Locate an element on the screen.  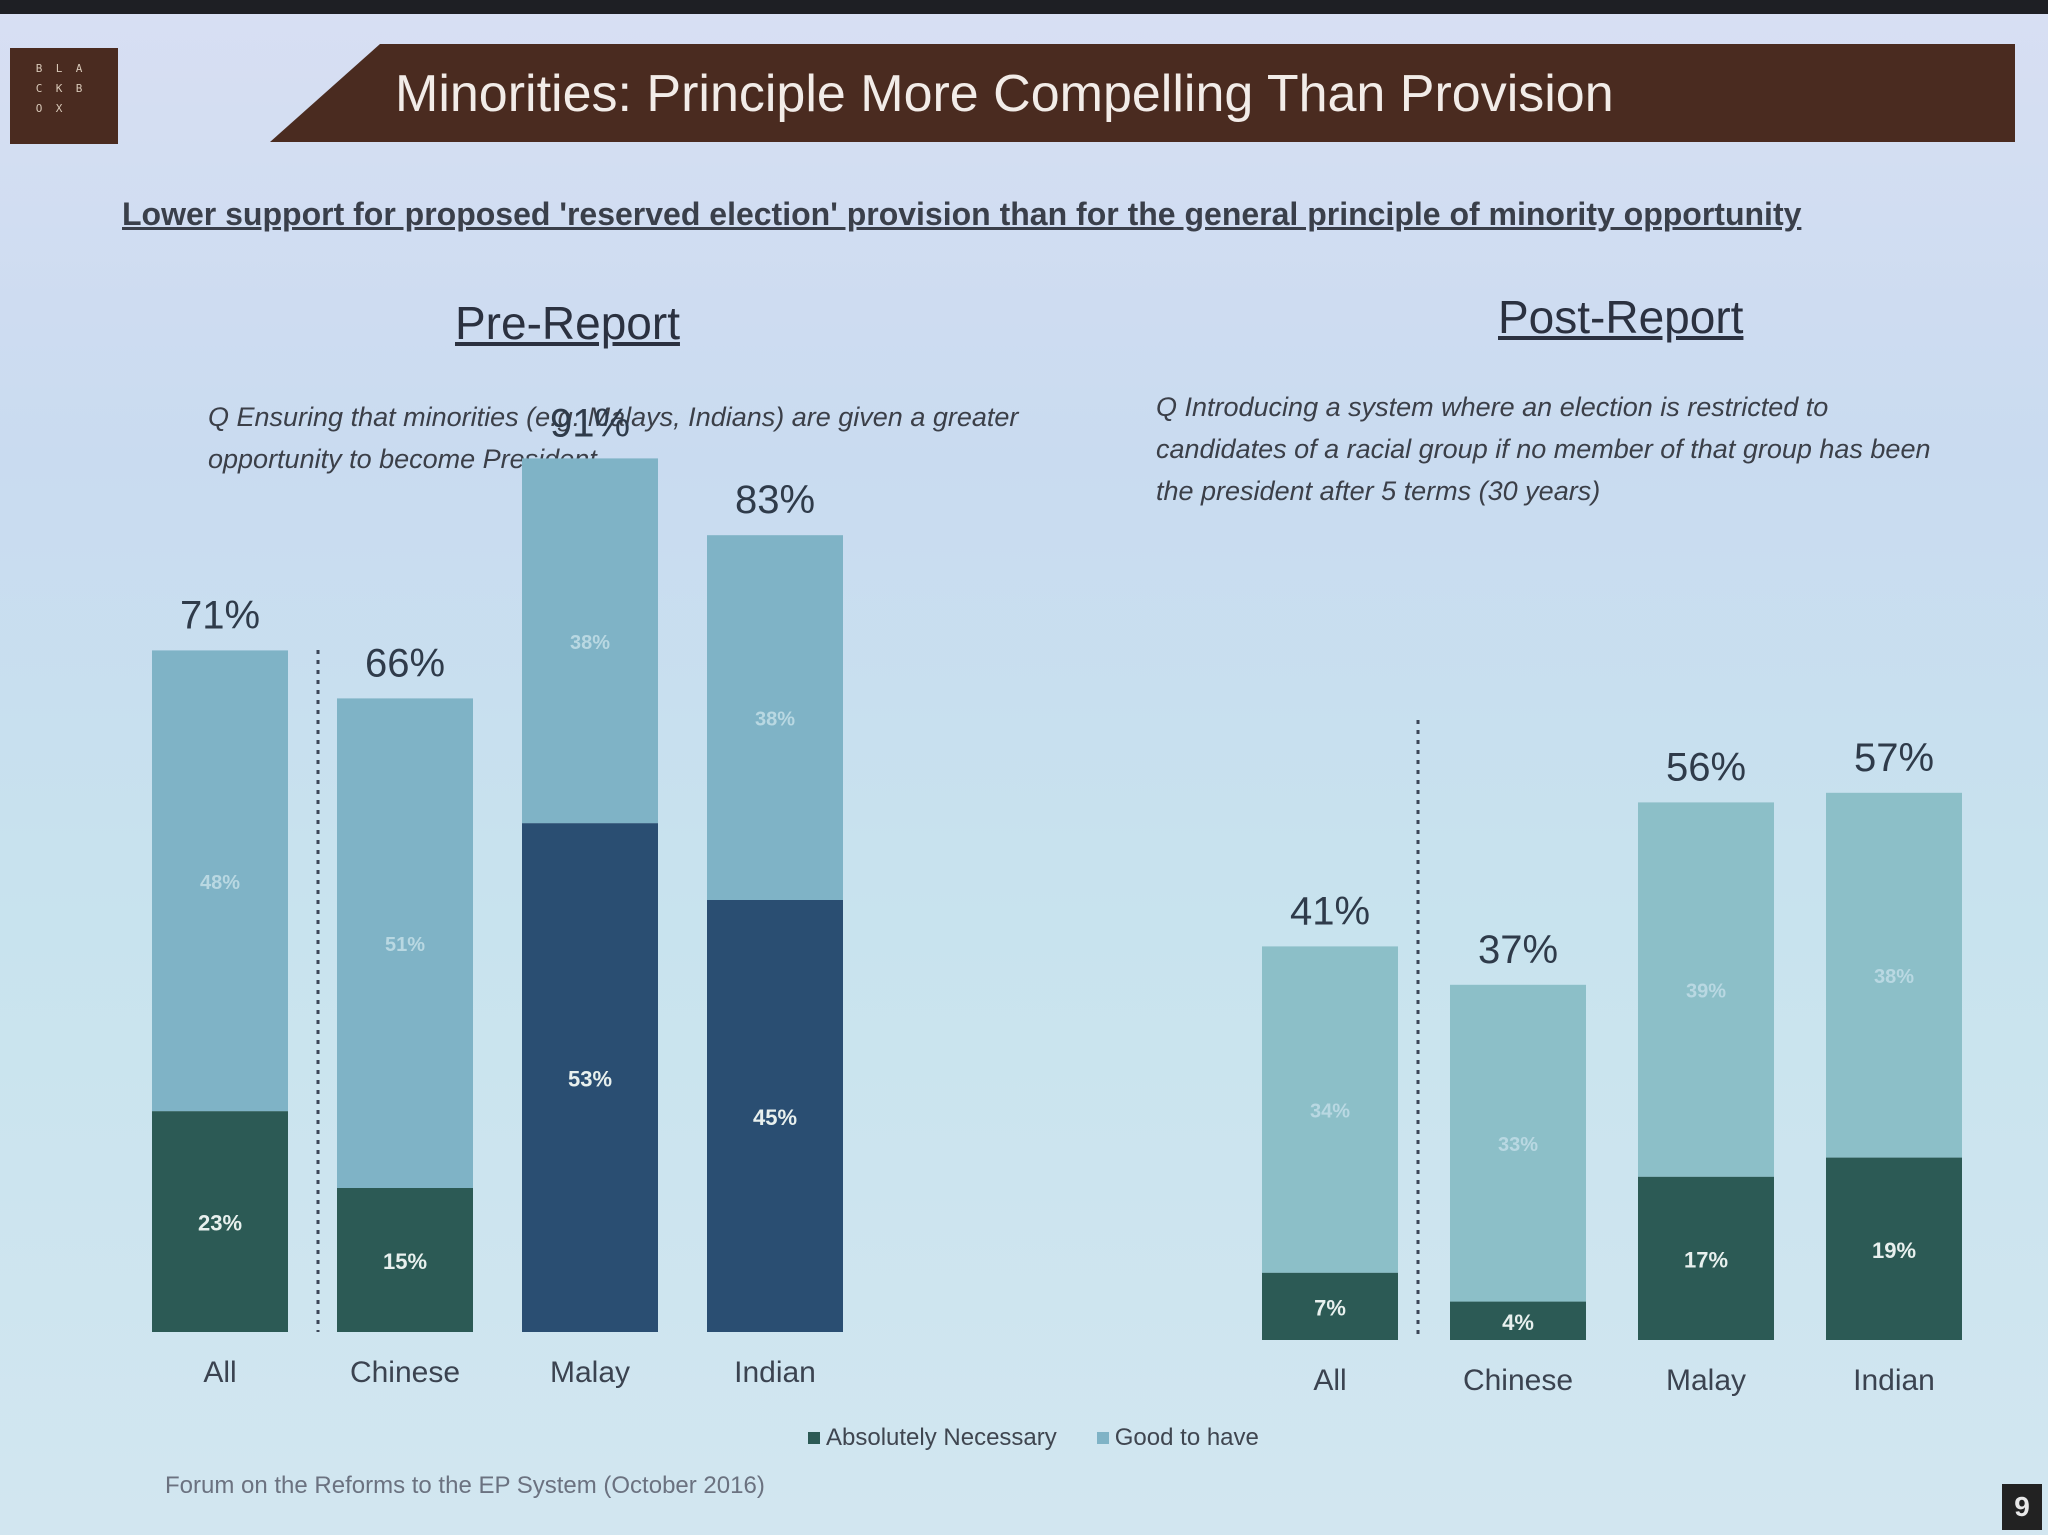
post-bar-absolutely-necessary-all is located at coordinates (1330, 1306).